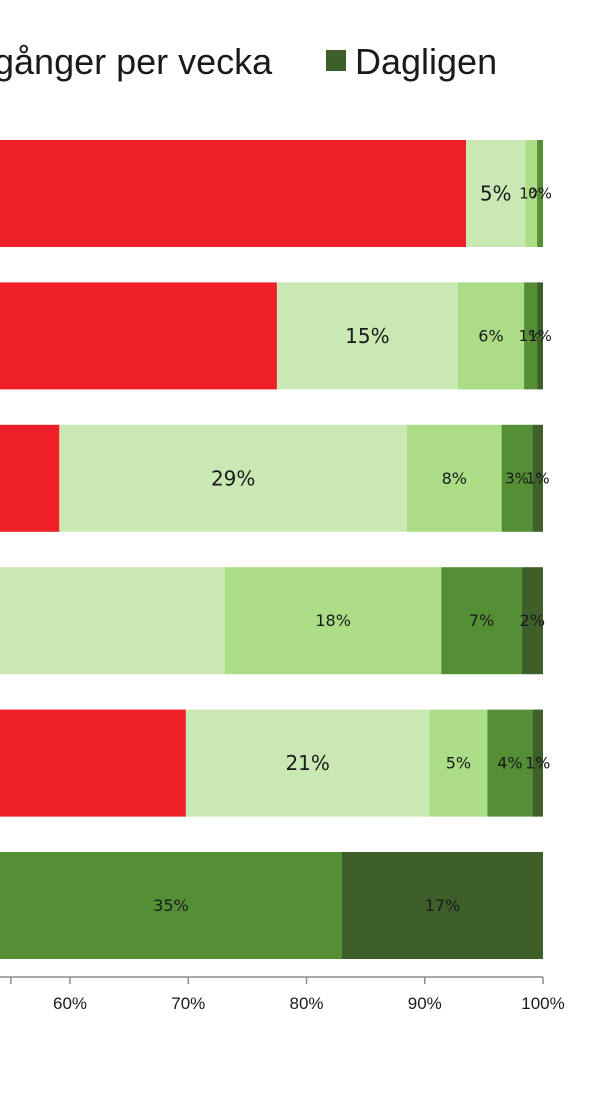  I want to click on data-label: 8%, so click(454, 478).